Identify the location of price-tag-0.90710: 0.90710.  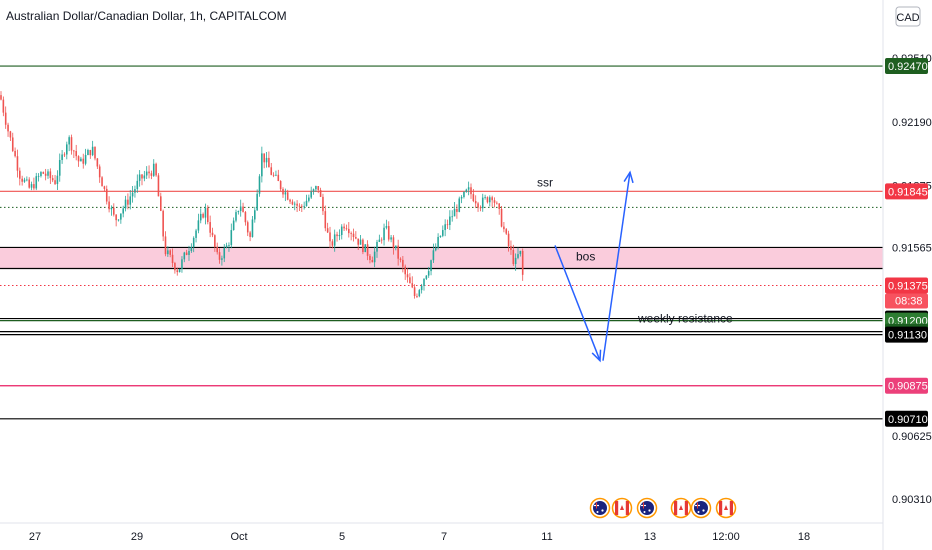
(906, 418).